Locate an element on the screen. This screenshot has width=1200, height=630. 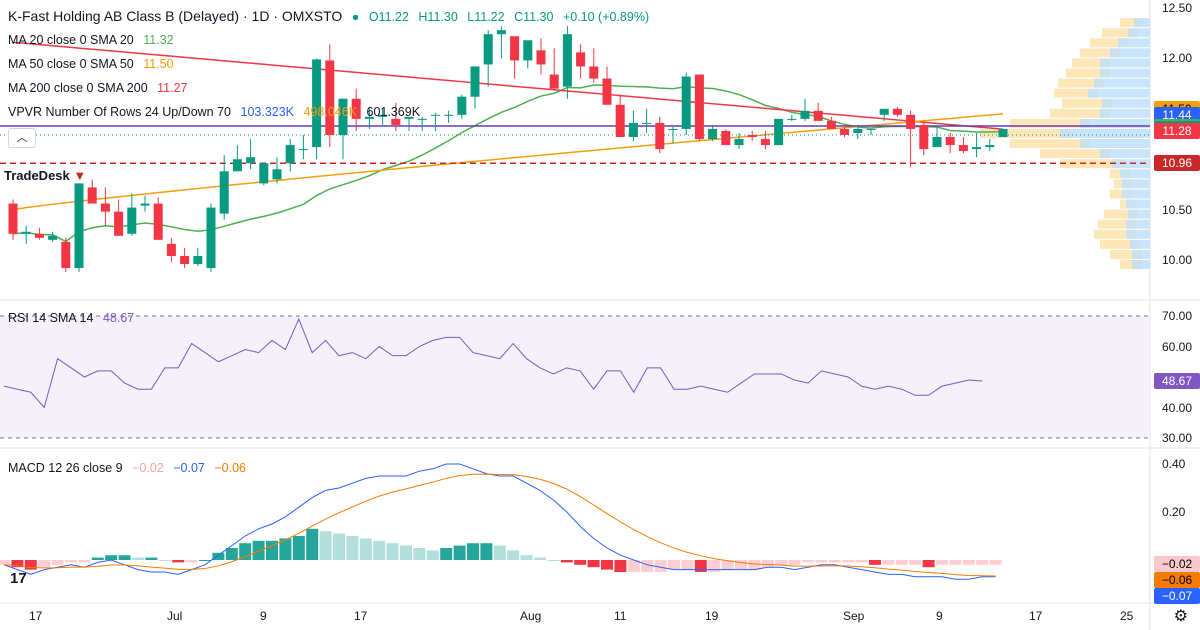
ohlc-change: +0.10 (+0.89%) is located at coordinates (606, 17).